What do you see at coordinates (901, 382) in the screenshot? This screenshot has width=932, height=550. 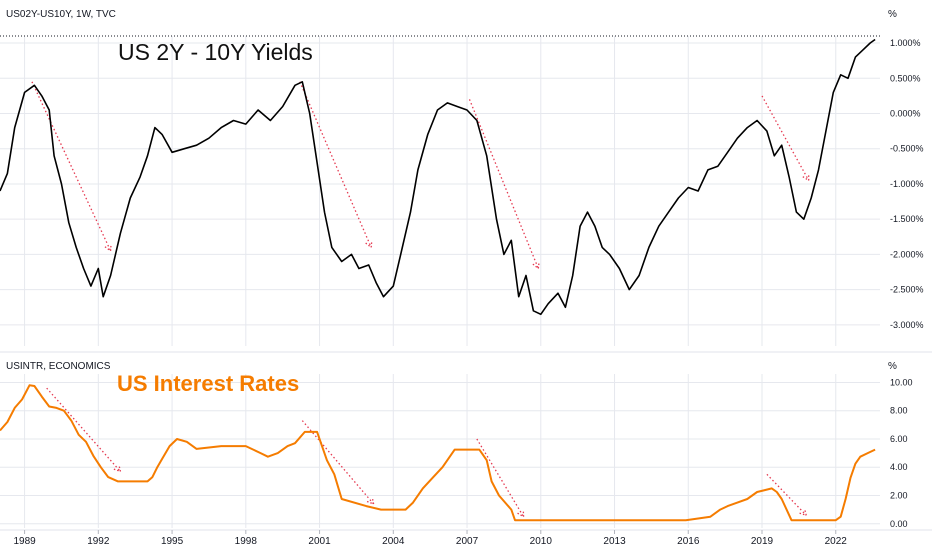 I see `rate-y-tick-label: 10.00` at bounding box center [901, 382].